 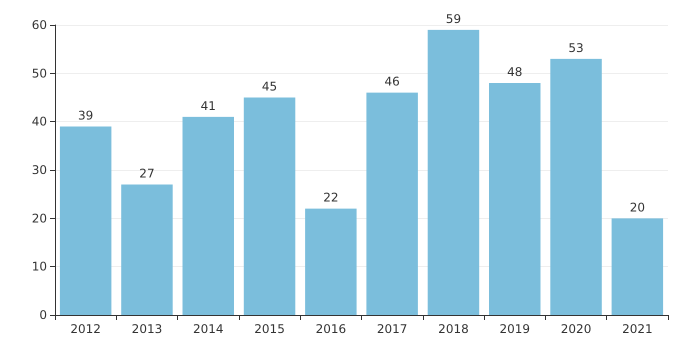 What do you see at coordinates (39, 73) in the screenshot?
I see `y-tick-label: 50` at bounding box center [39, 73].